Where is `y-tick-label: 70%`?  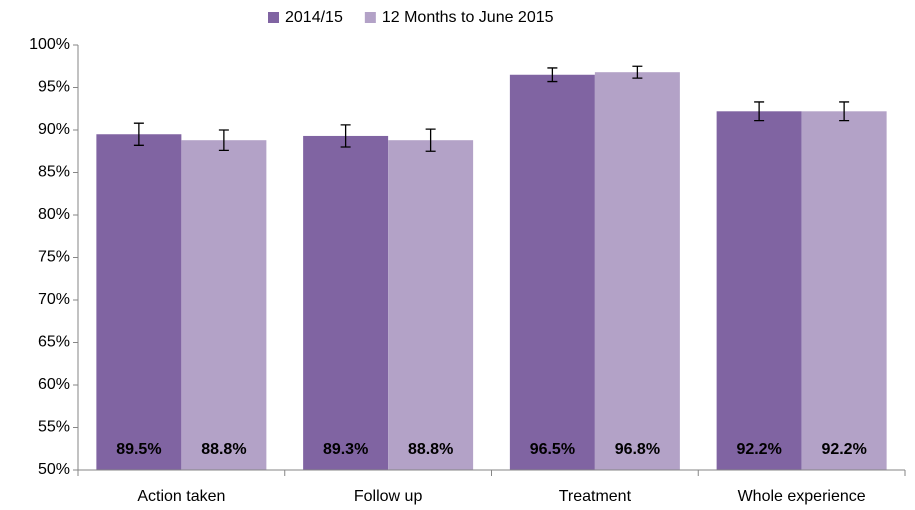 y-tick-label: 70% is located at coordinates (54, 299).